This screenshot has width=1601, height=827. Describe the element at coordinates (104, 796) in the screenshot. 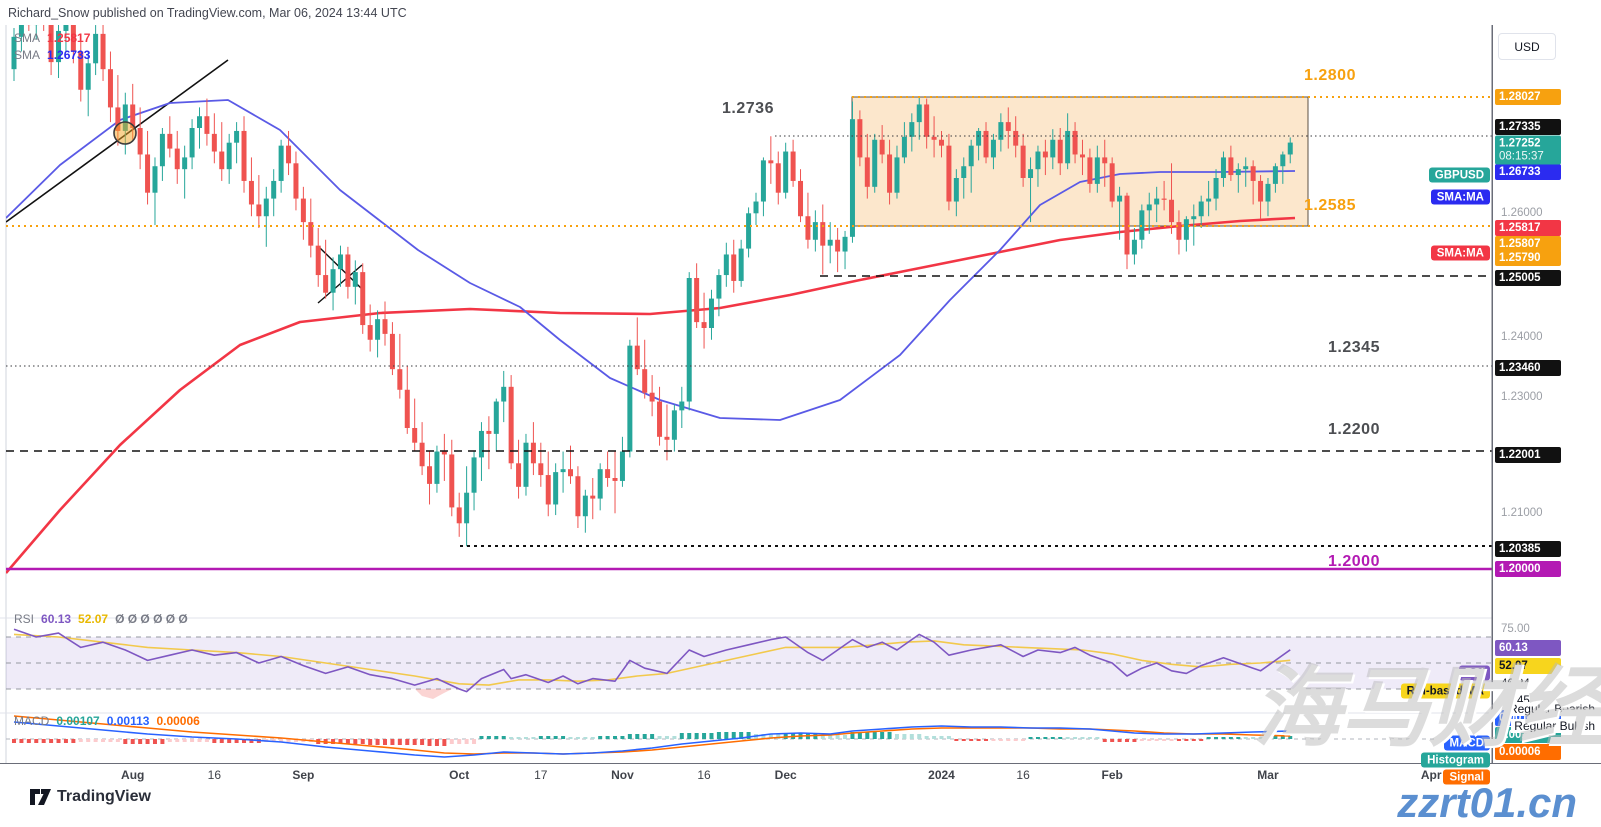

I see `tradingview-brand-text: TradingView` at that location.